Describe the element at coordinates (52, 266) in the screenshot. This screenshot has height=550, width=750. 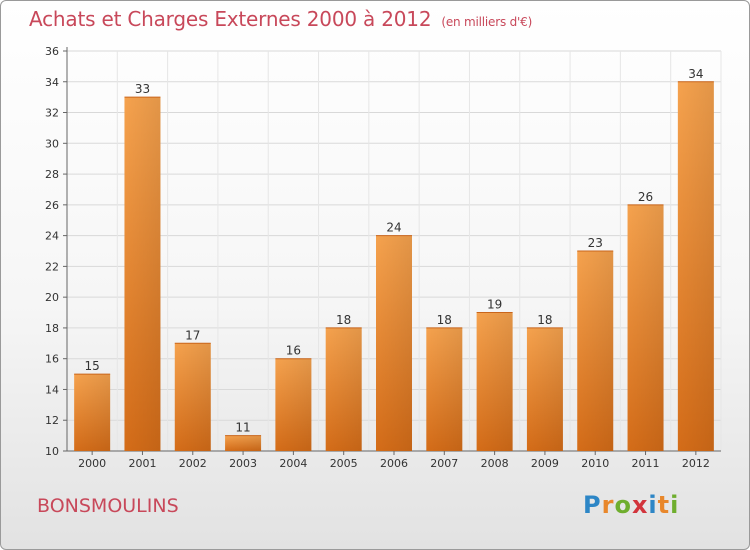
I see `y-tick-label: 22` at that location.